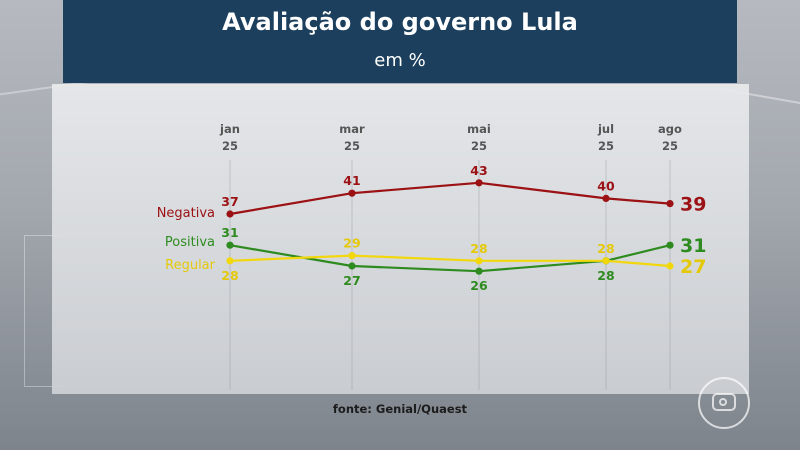 This screenshot has width=800, height=450. I want to click on point-negativa-mar, so click(352, 193).